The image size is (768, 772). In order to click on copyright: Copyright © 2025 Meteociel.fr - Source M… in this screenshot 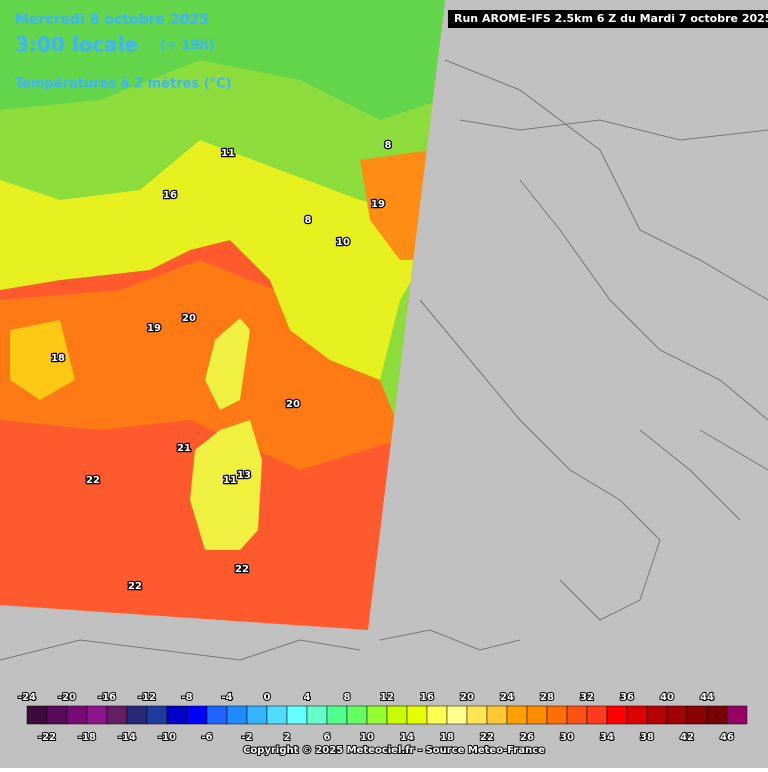, I will do `click(394, 750)`.